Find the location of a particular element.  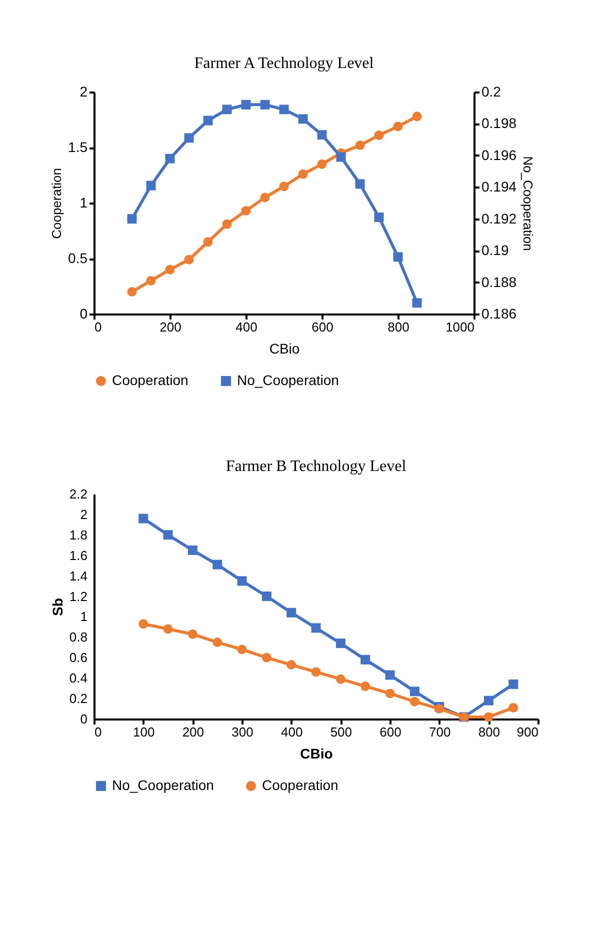

y-tick-label: 0.5 is located at coordinates (78, 258).